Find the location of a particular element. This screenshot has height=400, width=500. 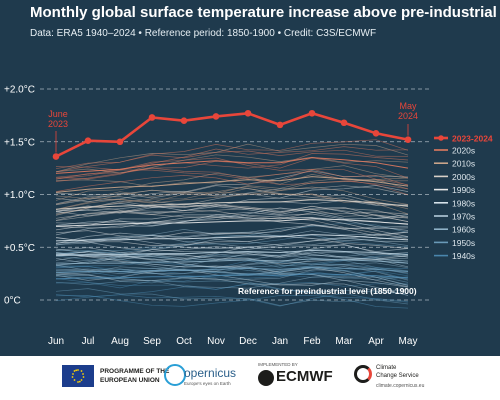

ecmwf-wordmark: ECMWF is located at coordinates (304, 376).